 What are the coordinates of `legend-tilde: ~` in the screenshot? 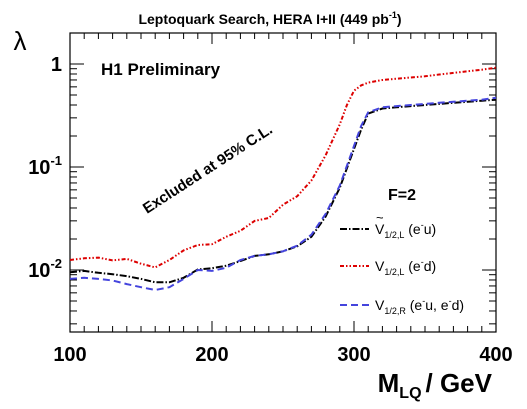 It's located at (380, 217).